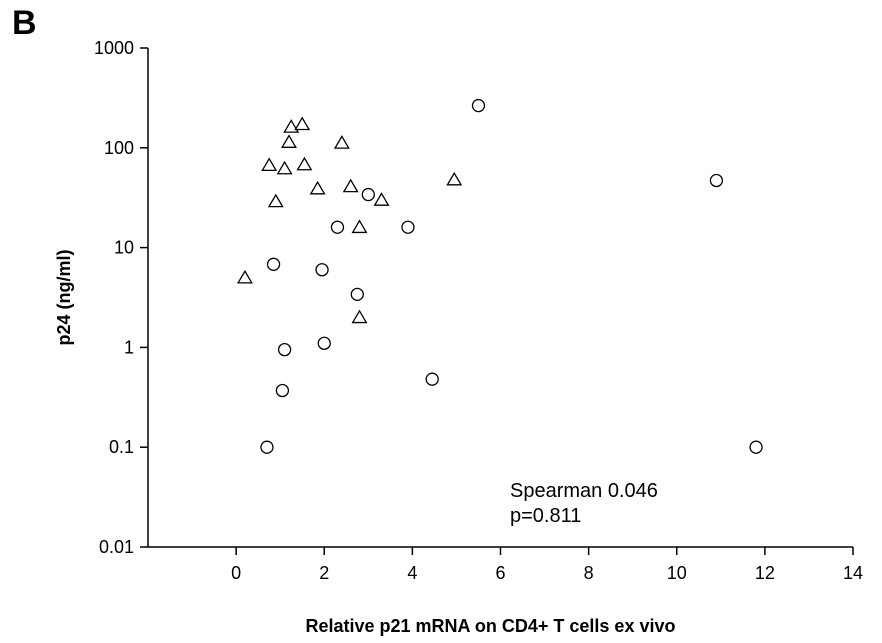 The height and width of the screenshot is (643, 882). What do you see at coordinates (124, 248) in the screenshot?
I see `y-tick-label: 10` at bounding box center [124, 248].